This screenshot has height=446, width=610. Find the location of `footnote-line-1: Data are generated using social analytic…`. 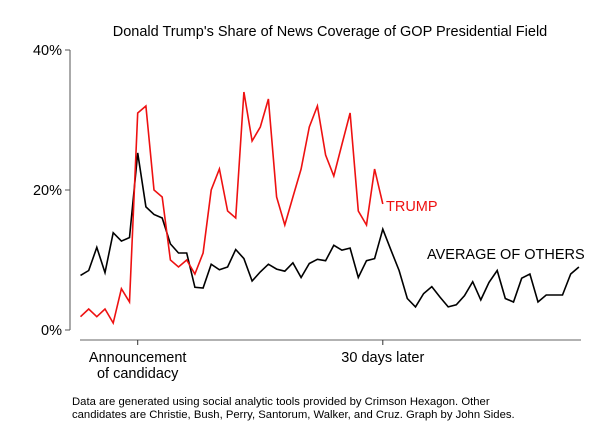

footnote-line-1: Data are generated using social analytic… is located at coordinates (281, 402).